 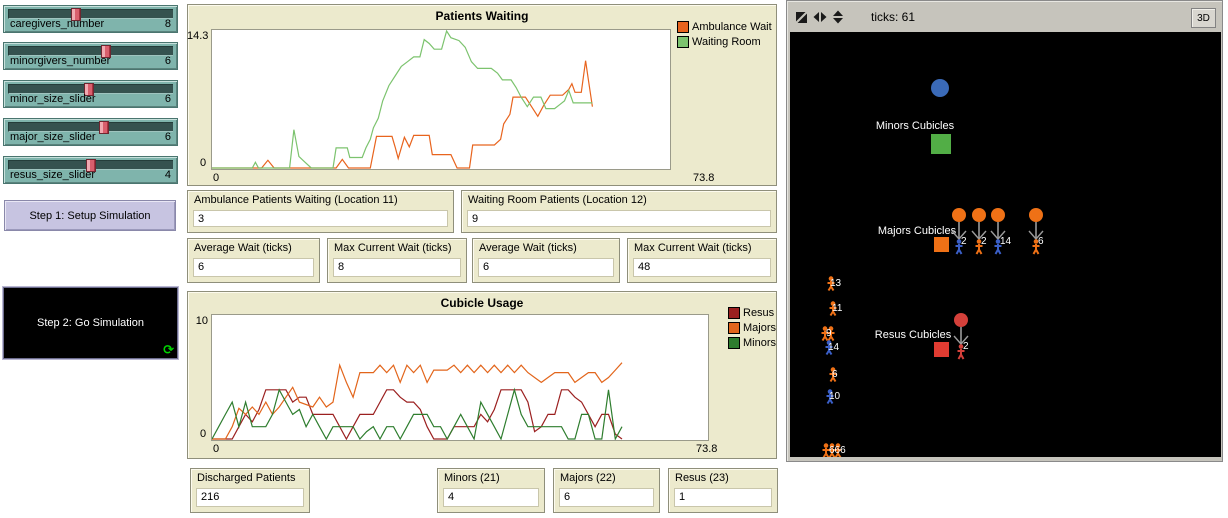 I want to click on minors-cubicles-label: Minors Cubicles, so click(x=915, y=126).